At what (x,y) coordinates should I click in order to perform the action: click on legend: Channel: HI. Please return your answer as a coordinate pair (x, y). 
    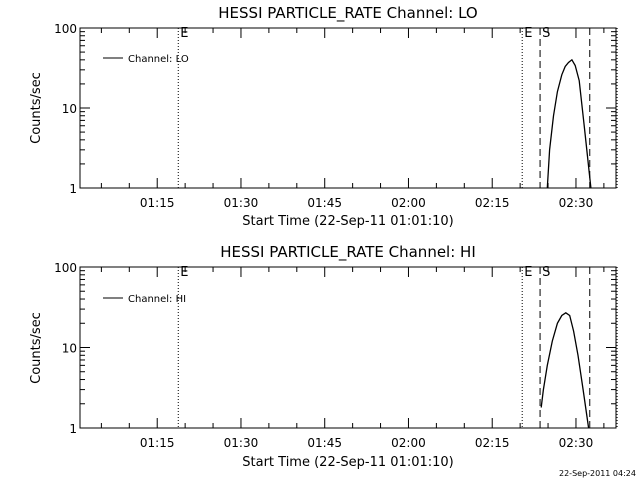
    Looking at the image, I should click on (144, 299).